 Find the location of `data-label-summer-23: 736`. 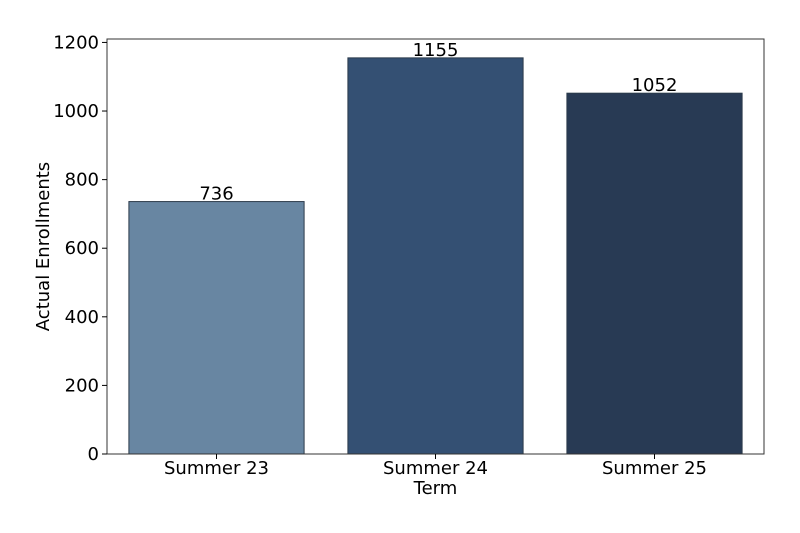

data-label-summer-23: 736 is located at coordinates (216, 194).